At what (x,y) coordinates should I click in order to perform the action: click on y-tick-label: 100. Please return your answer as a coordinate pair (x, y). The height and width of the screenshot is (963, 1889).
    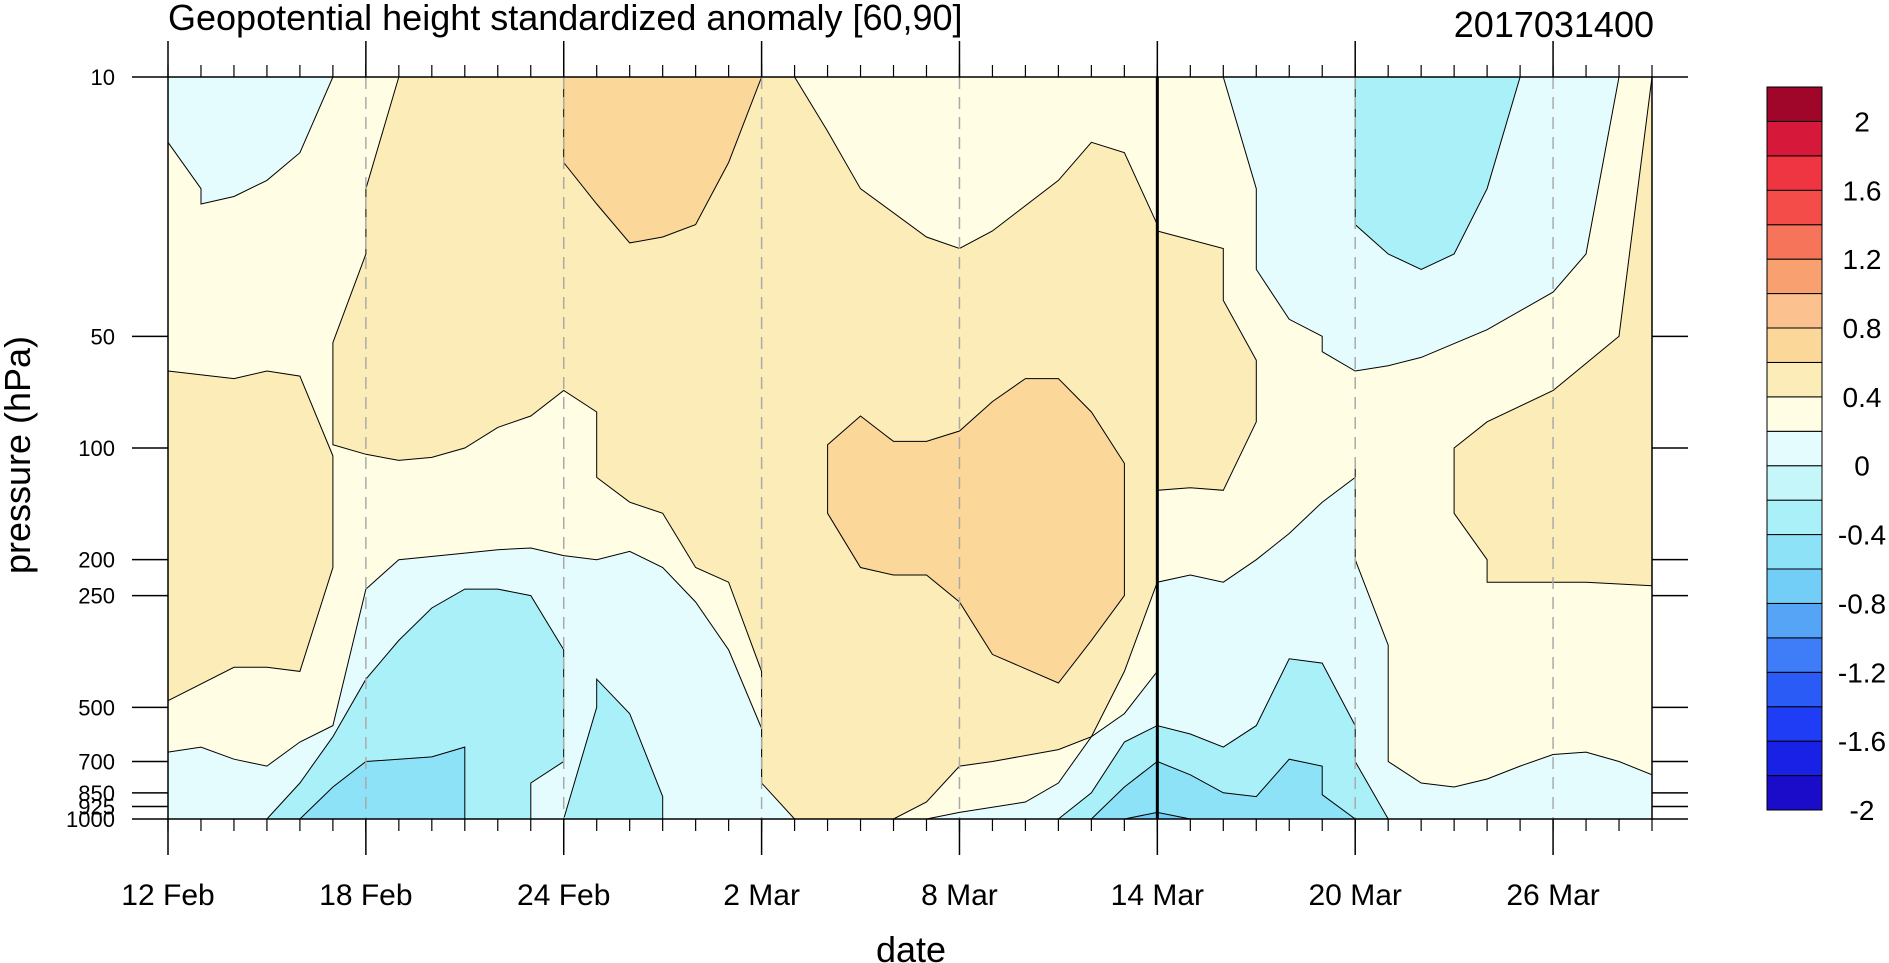
    Looking at the image, I should click on (96, 448).